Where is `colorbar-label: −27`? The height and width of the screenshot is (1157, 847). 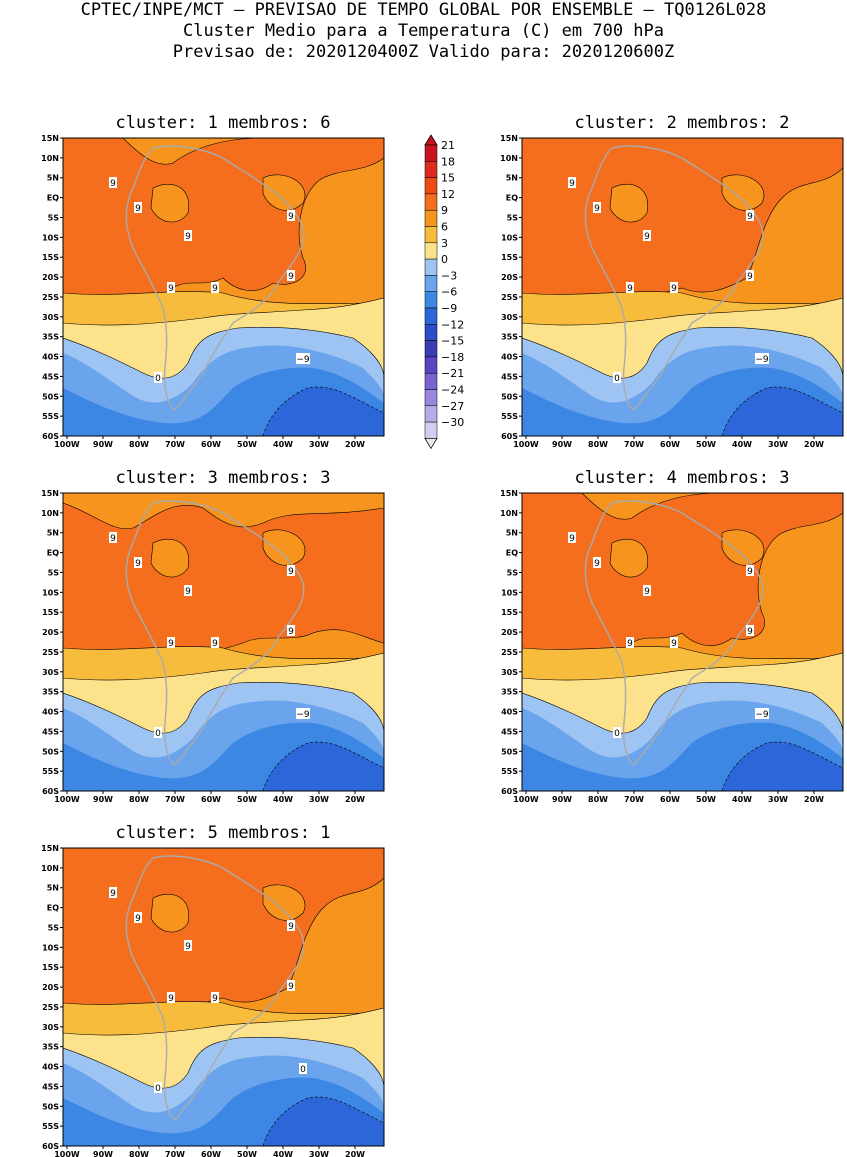
colorbar-label: −27 is located at coordinates (452, 406).